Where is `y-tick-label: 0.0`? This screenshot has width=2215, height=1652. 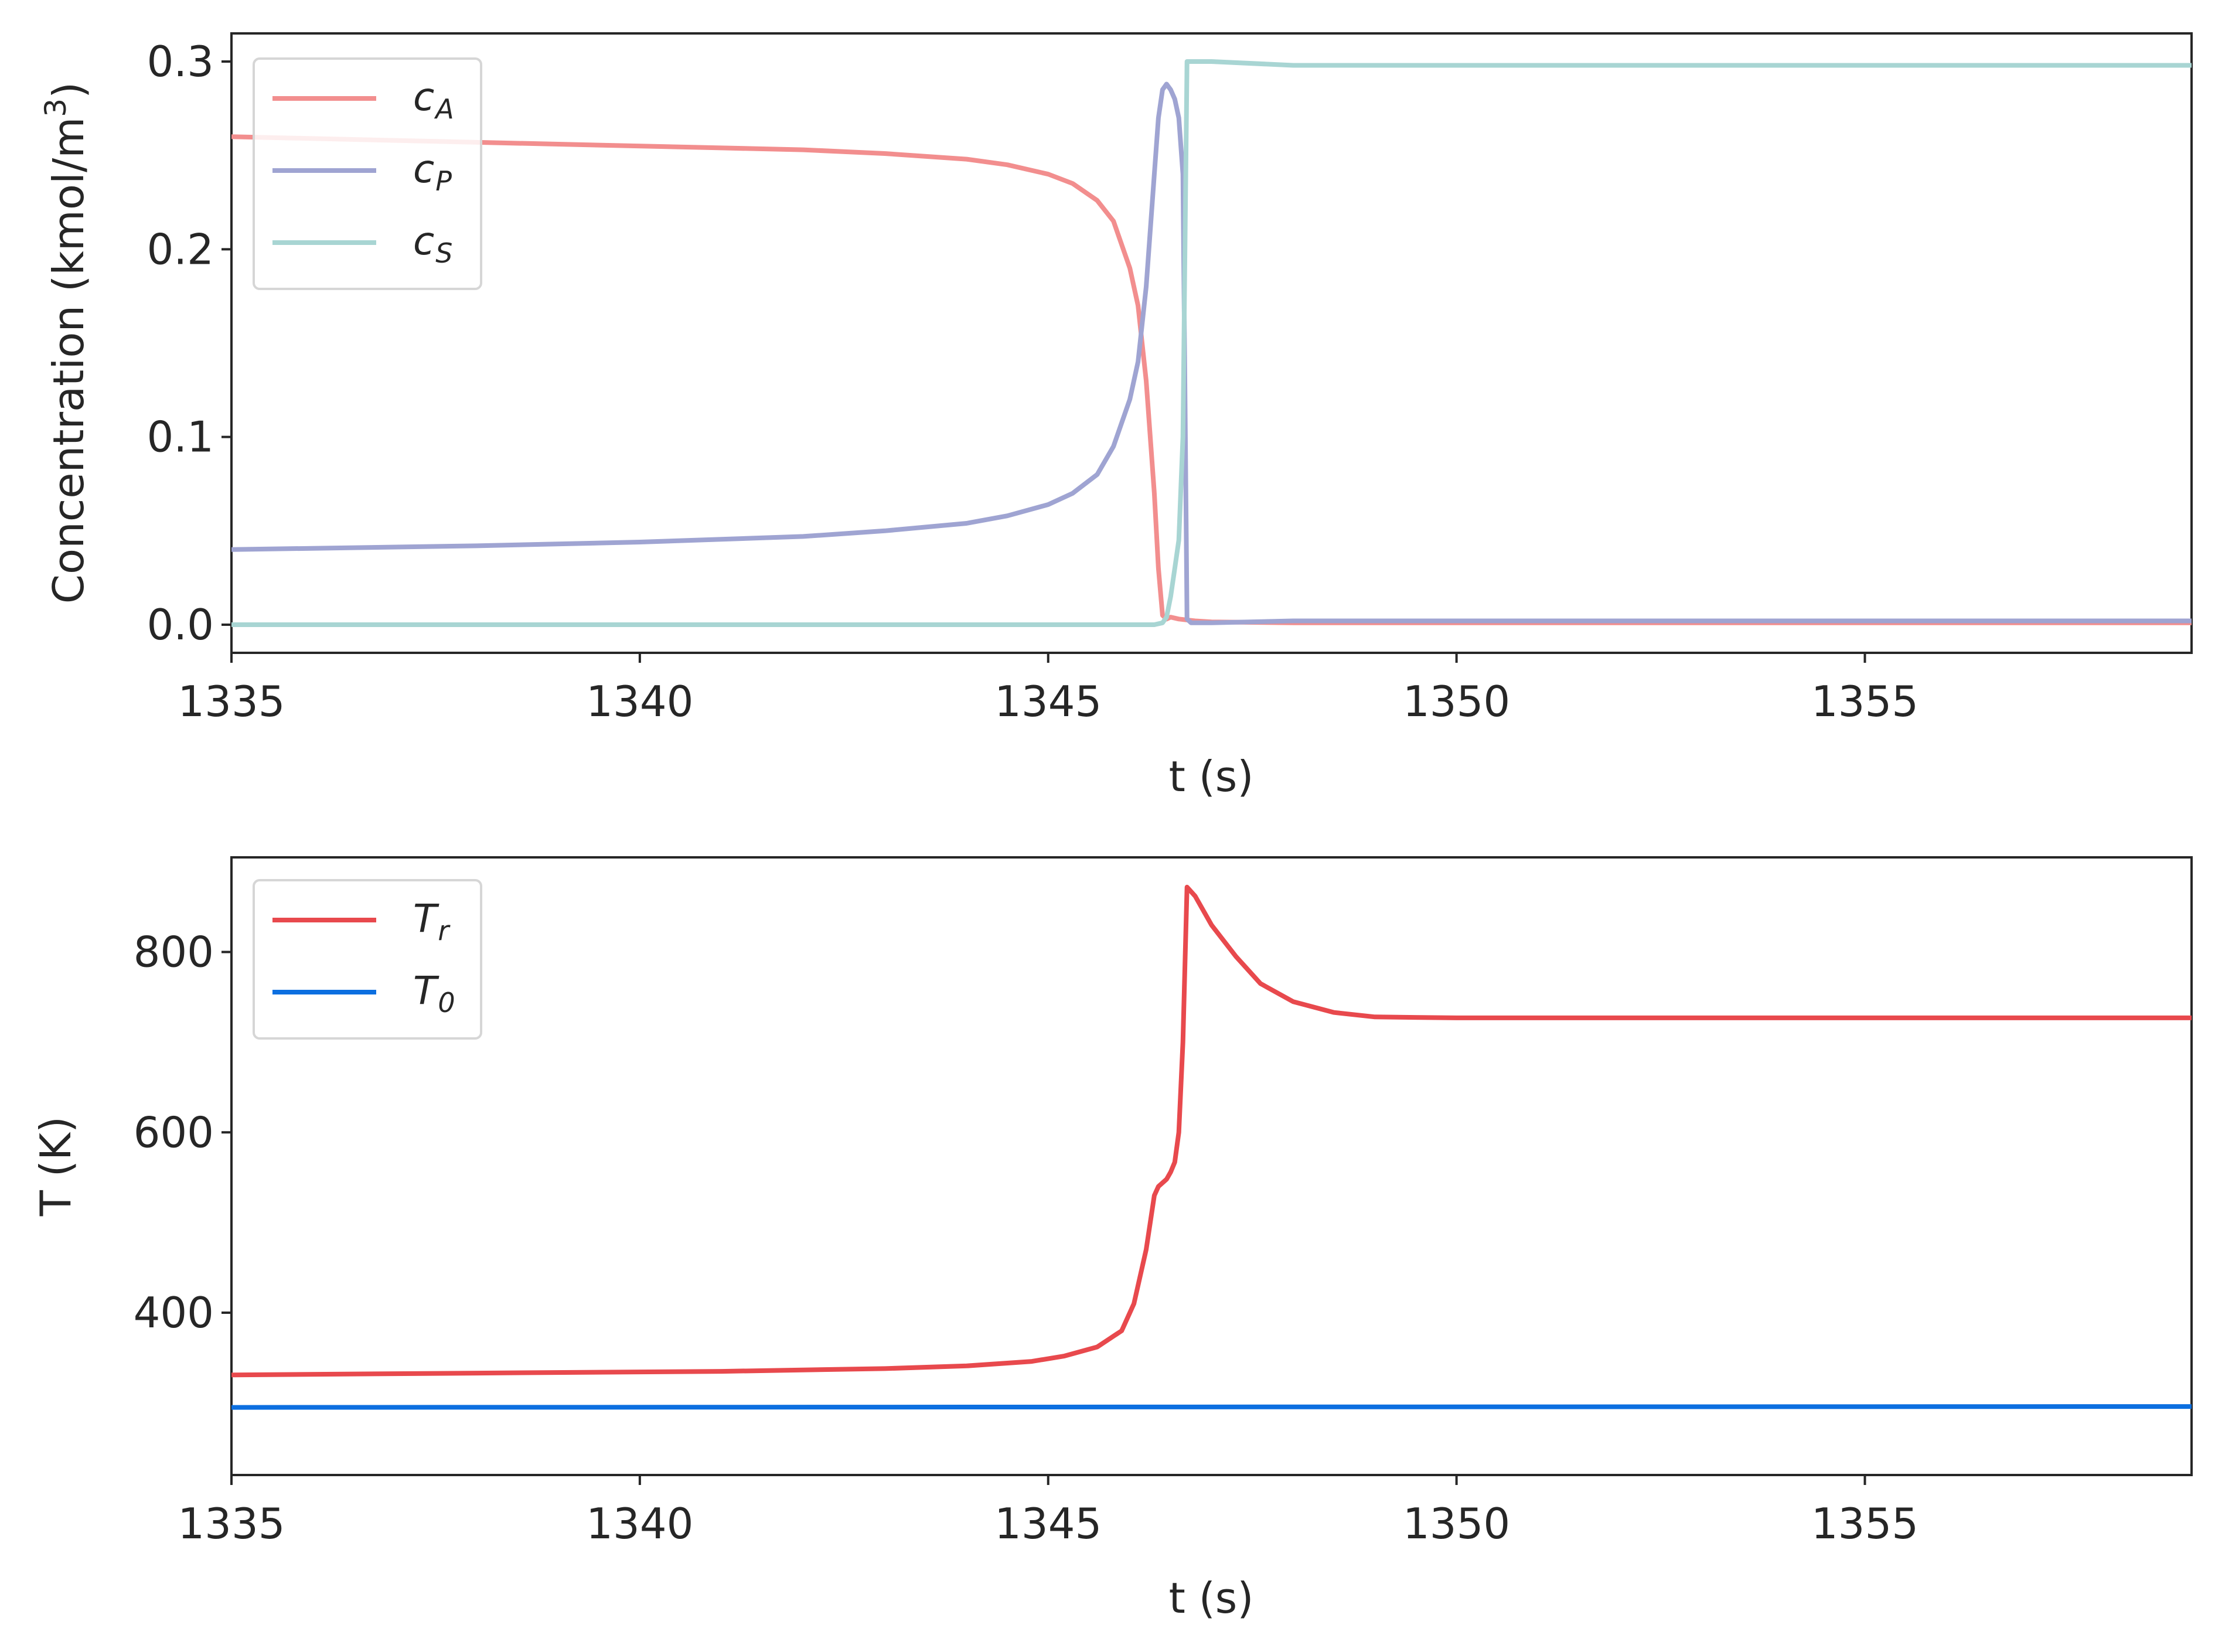
y-tick-label: 0.0 is located at coordinates (180, 624).